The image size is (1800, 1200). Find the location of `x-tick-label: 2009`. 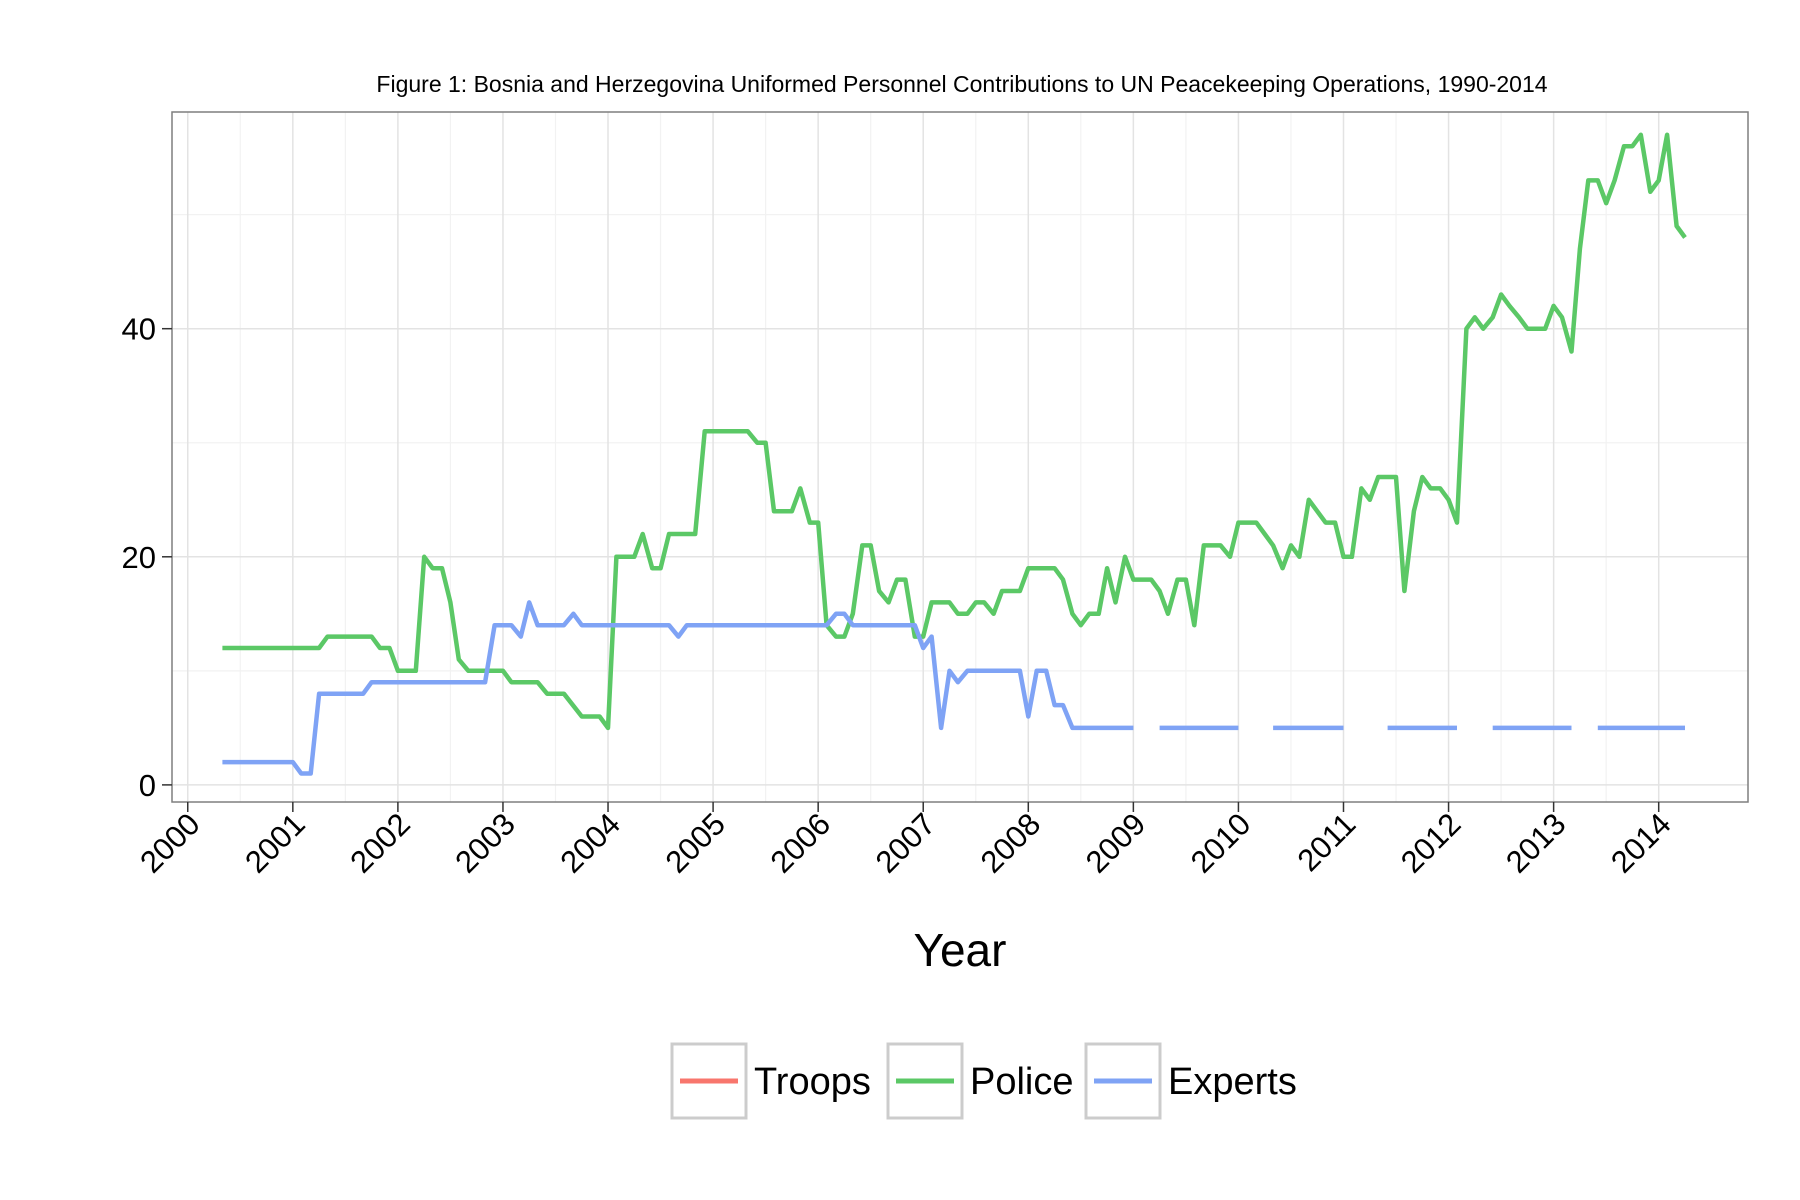

x-tick-label: 2009 is located at coordinates (1116, 843).